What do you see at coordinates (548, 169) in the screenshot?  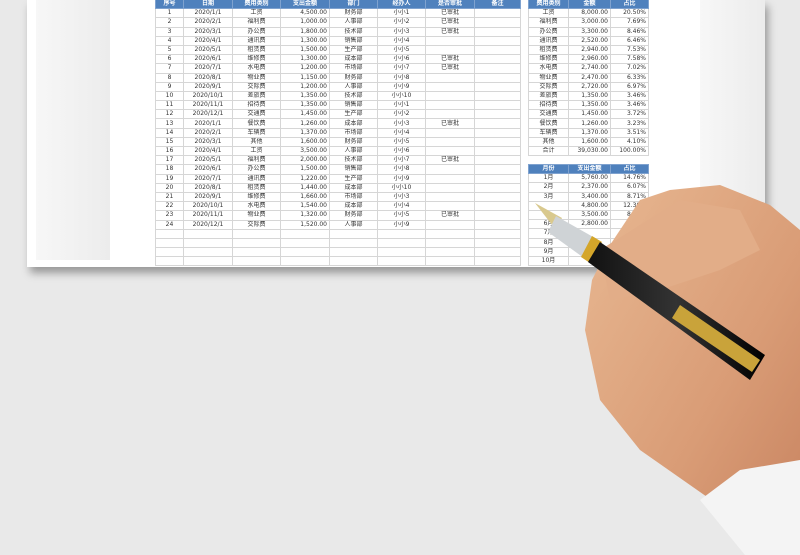 I see `column-header: 月份` at bounding box center [548, 169].